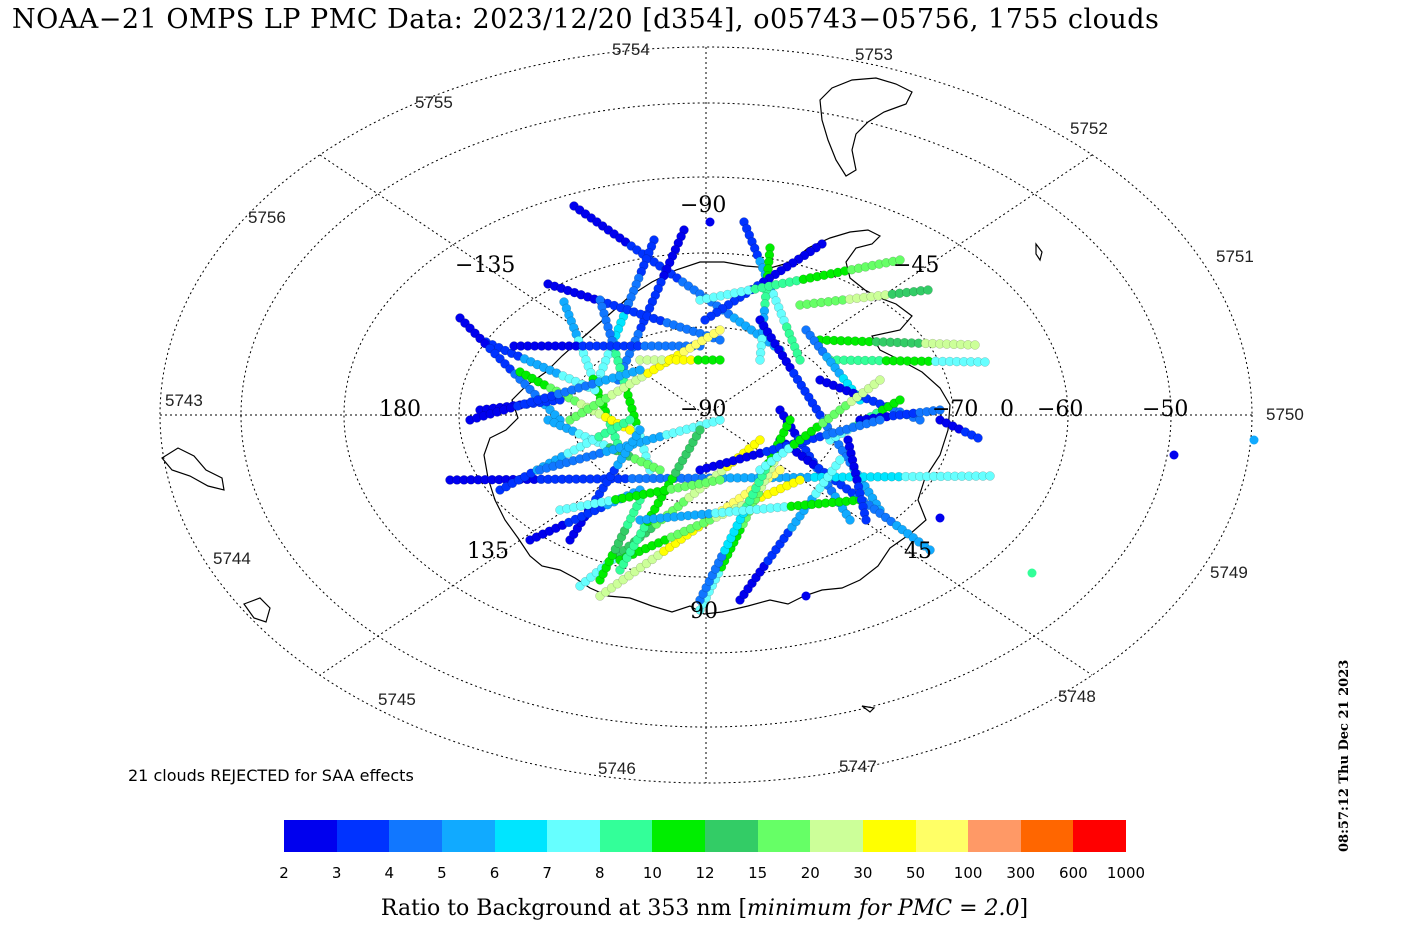  Describe the element at coordinates (400, 409) in the screenshot. I see `lon-label-180: 180` at that location.